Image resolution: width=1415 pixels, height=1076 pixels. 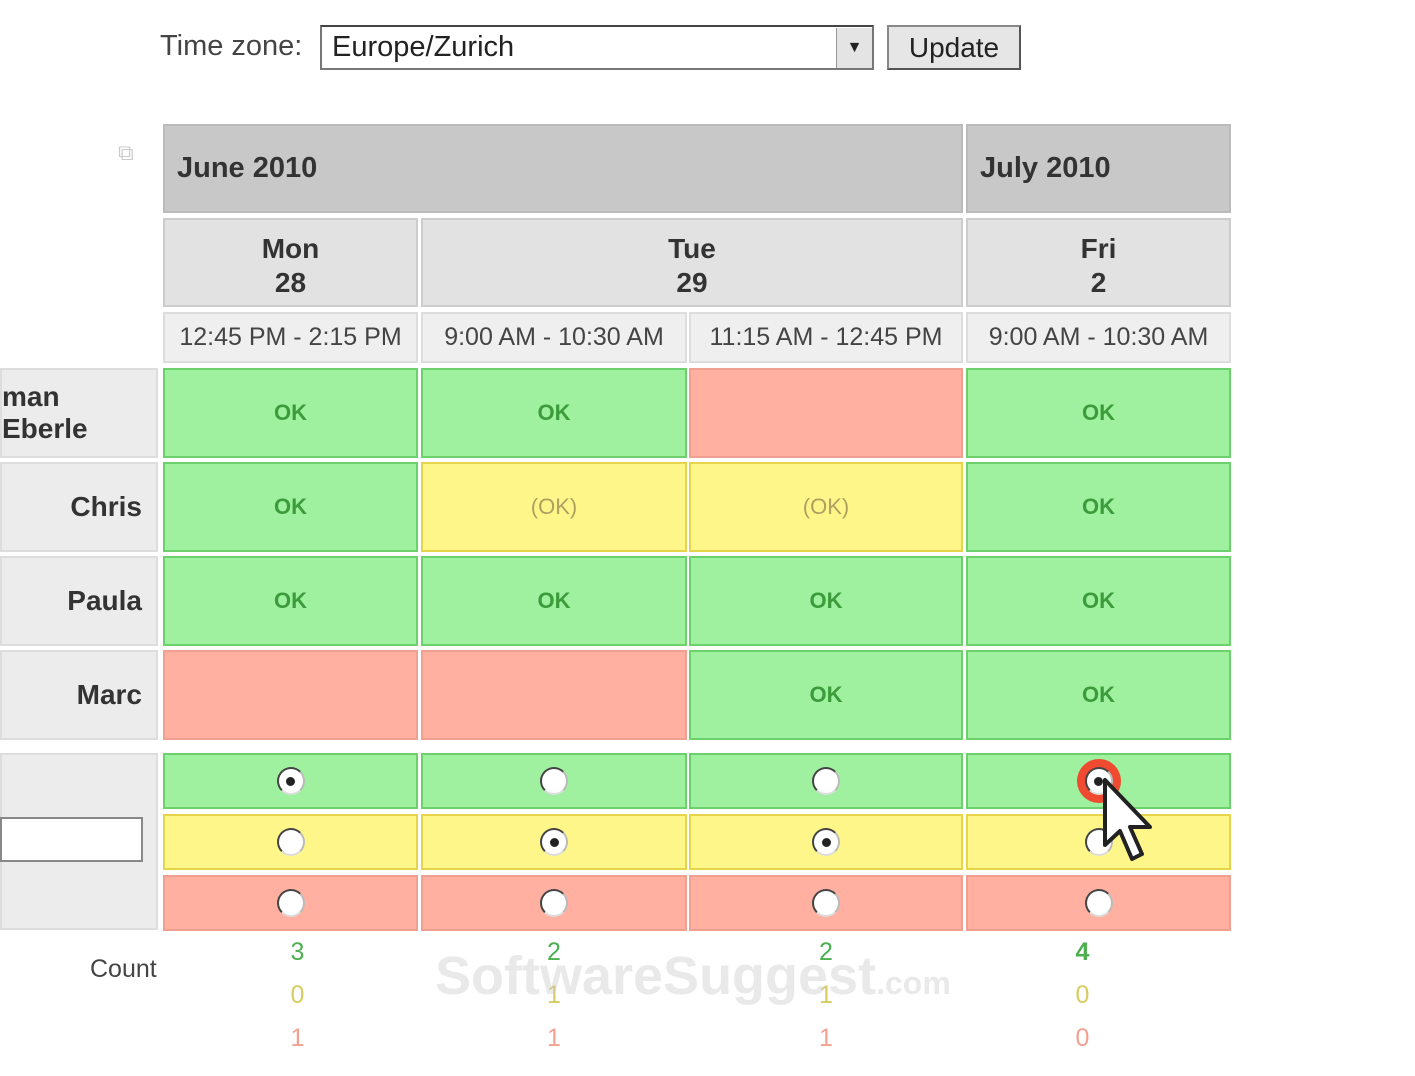 I want to click on external-link-icon: ⧉, so click(x=126, y=152).